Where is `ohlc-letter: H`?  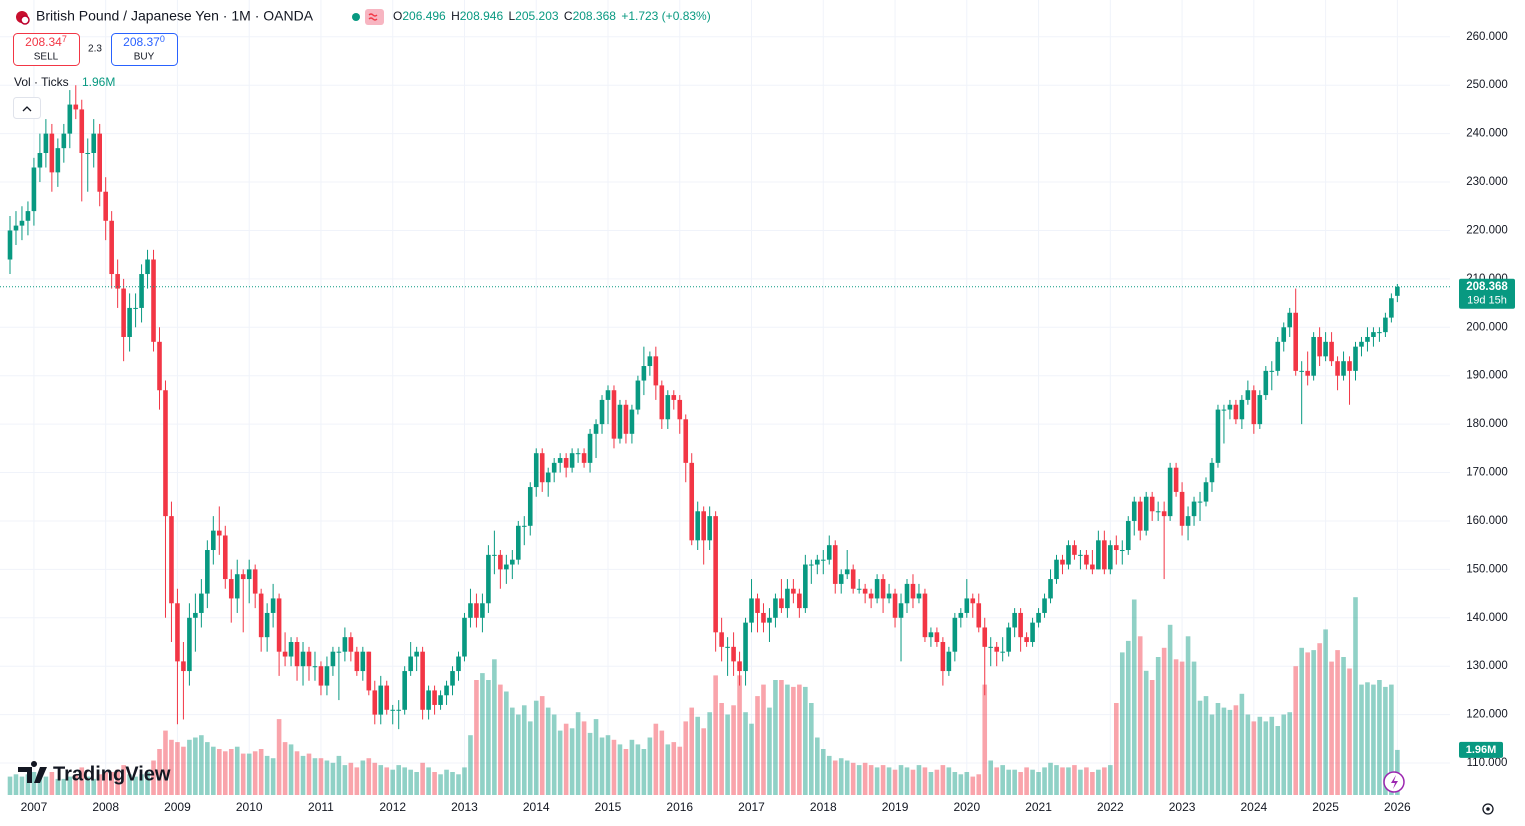 ohlc-letter: H is located at coordinates (455, 16).